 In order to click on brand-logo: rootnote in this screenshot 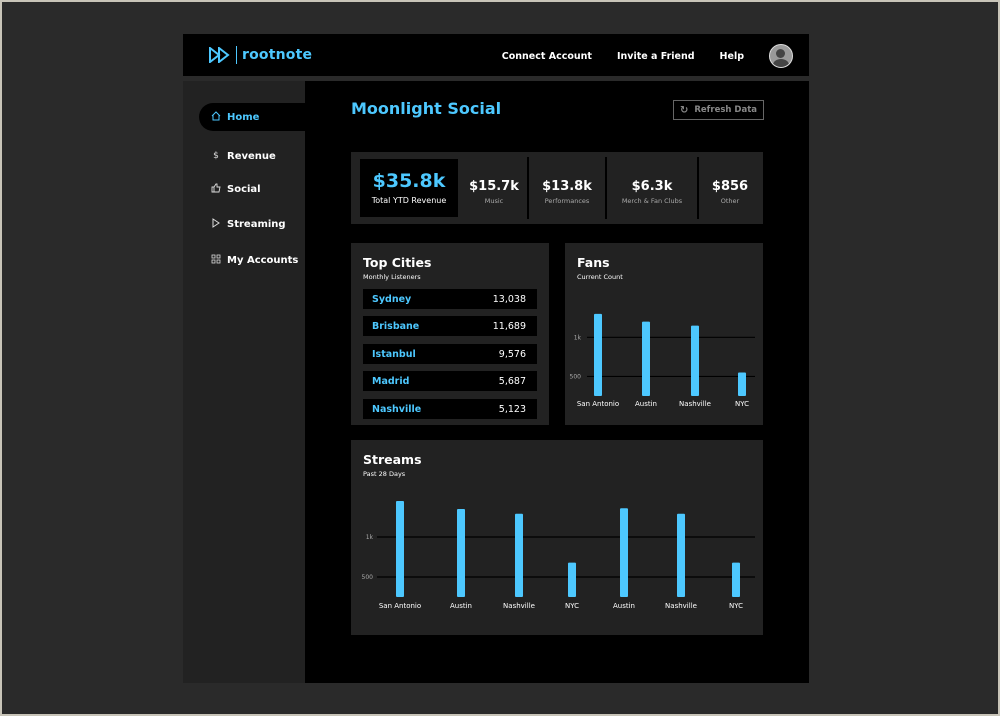, I will do `click(260, 55)`.